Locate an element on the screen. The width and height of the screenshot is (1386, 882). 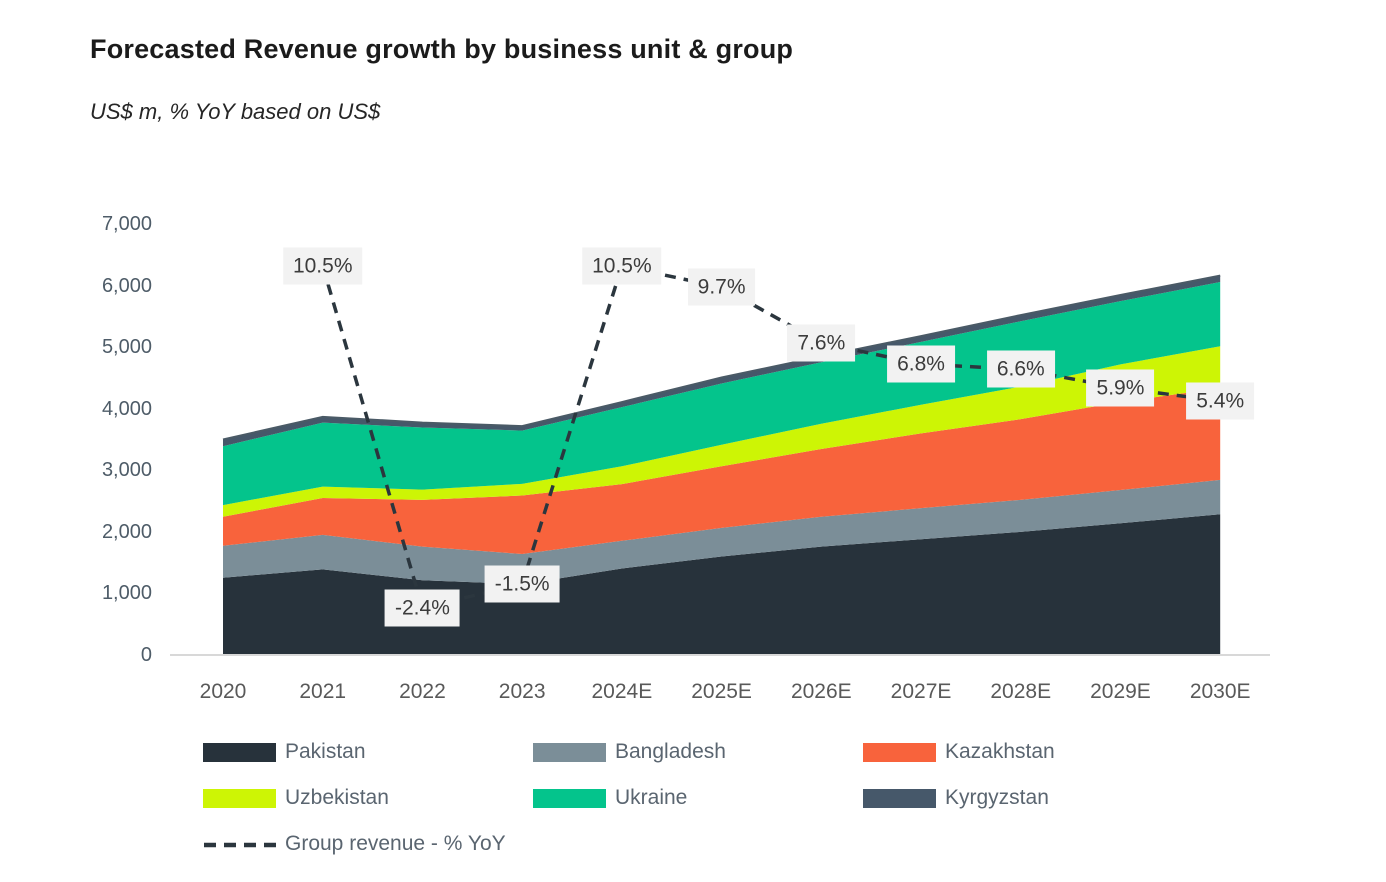
chart-subtitle: US$ m, % YoY based on US$ is located at coordinates (235, 111).